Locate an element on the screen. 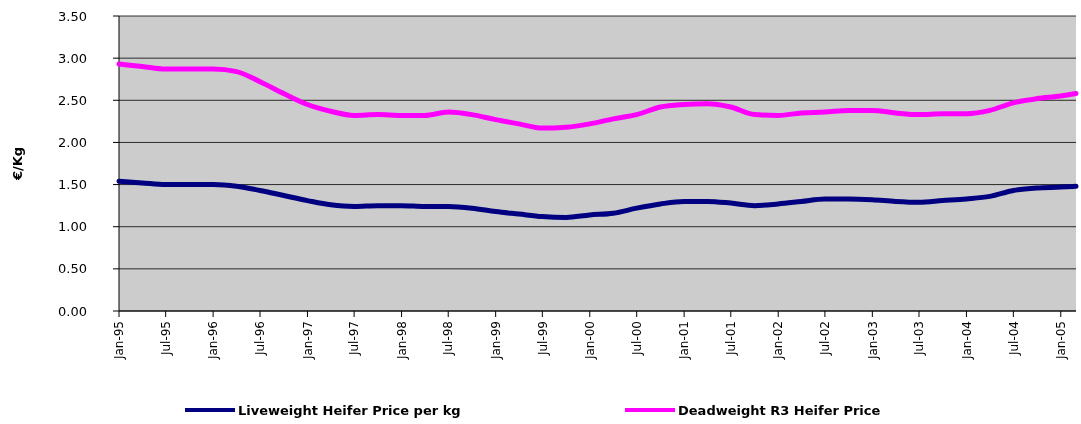  legend-label: Liveweight Heifer Price per kg is located at coordinates (349, 410).